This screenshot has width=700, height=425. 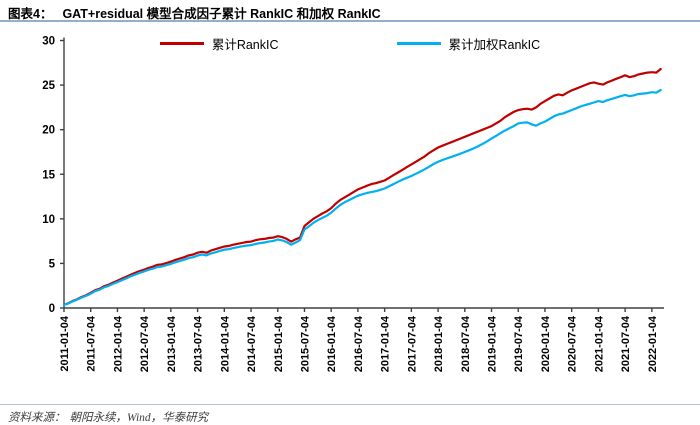 I want to click on x-tick-label: 2014-01-04, so click(x=225, y=343).